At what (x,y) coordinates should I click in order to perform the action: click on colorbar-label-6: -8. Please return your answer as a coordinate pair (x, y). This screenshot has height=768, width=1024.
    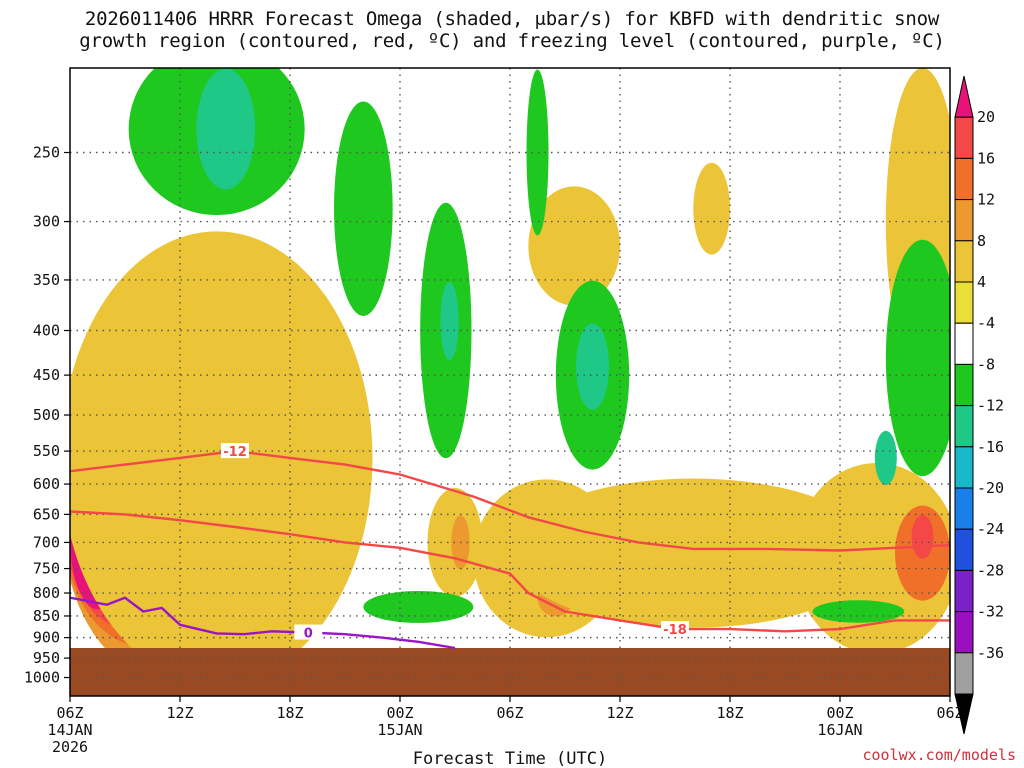
    Looking at the image, I should click on (986, 364).